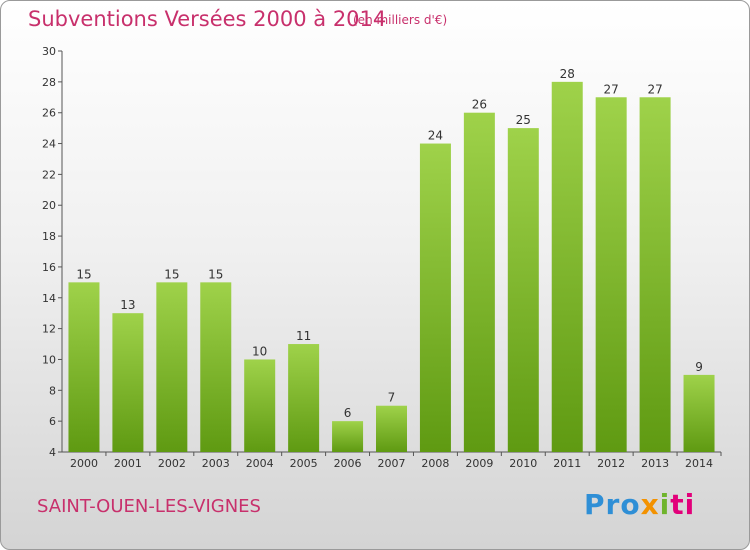 The image size is (750, 550). What do you see at coordinates (216, 463) in the screenshot?
I see `x-tick-label: 2003` at bounding box center [216, 463].